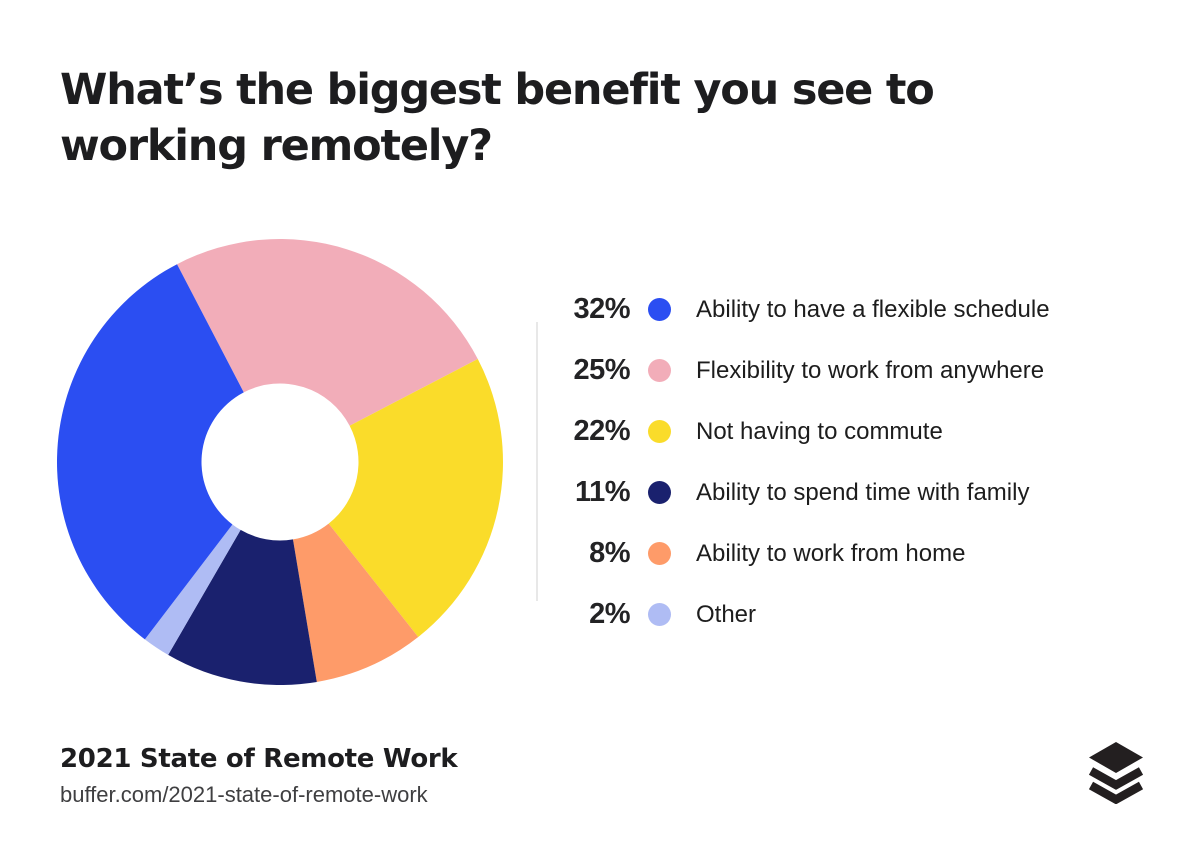 The width and height of the screenshot is (1200, 850). I want to click on donut-segment-other, so click(192, 589).